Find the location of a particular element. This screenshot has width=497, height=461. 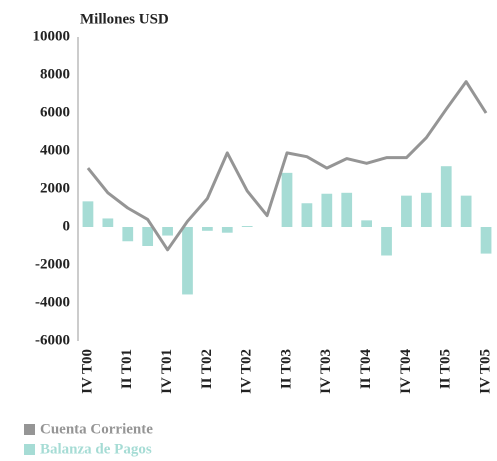

y-axis-label: Millones USD is located at coordinates (124, 19).